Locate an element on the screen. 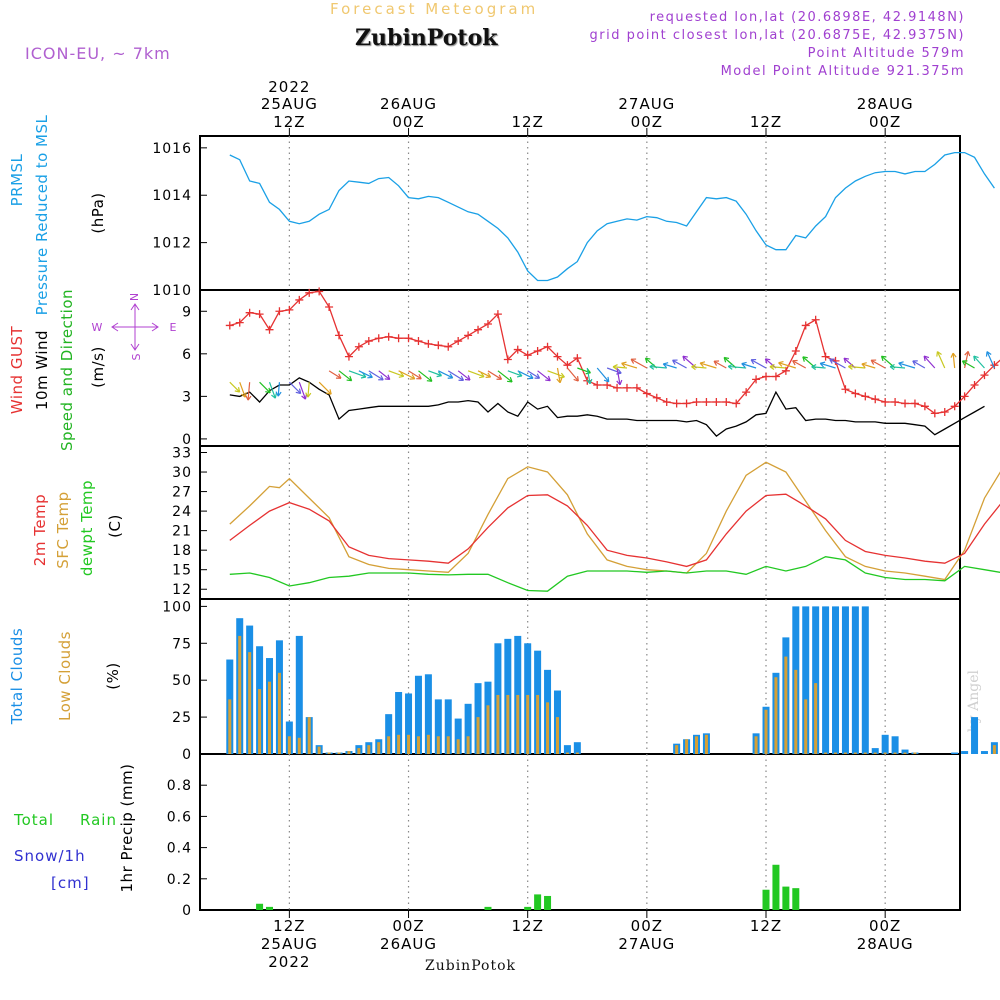 The height and width of the screenshot is (1000, 1000). unit-pct: (%) is located at coordinates (113, 675).